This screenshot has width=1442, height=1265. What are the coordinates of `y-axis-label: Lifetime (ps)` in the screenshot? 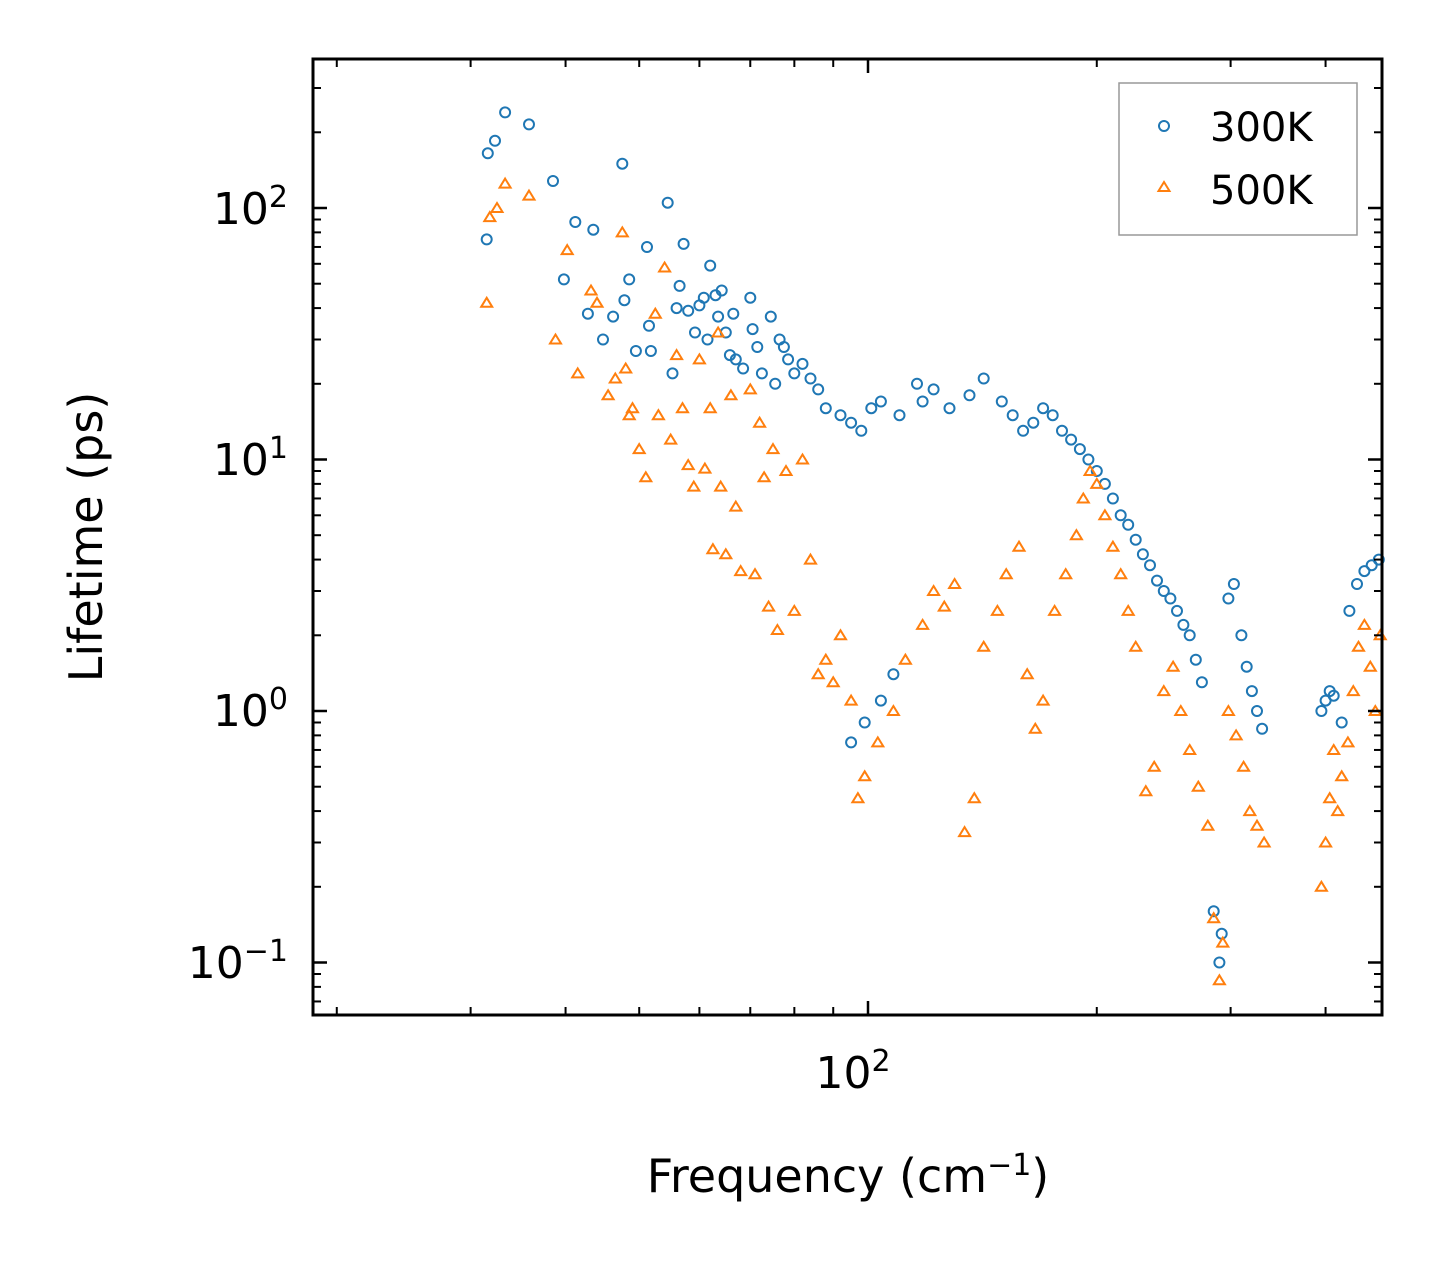 It's located at (86, 537).